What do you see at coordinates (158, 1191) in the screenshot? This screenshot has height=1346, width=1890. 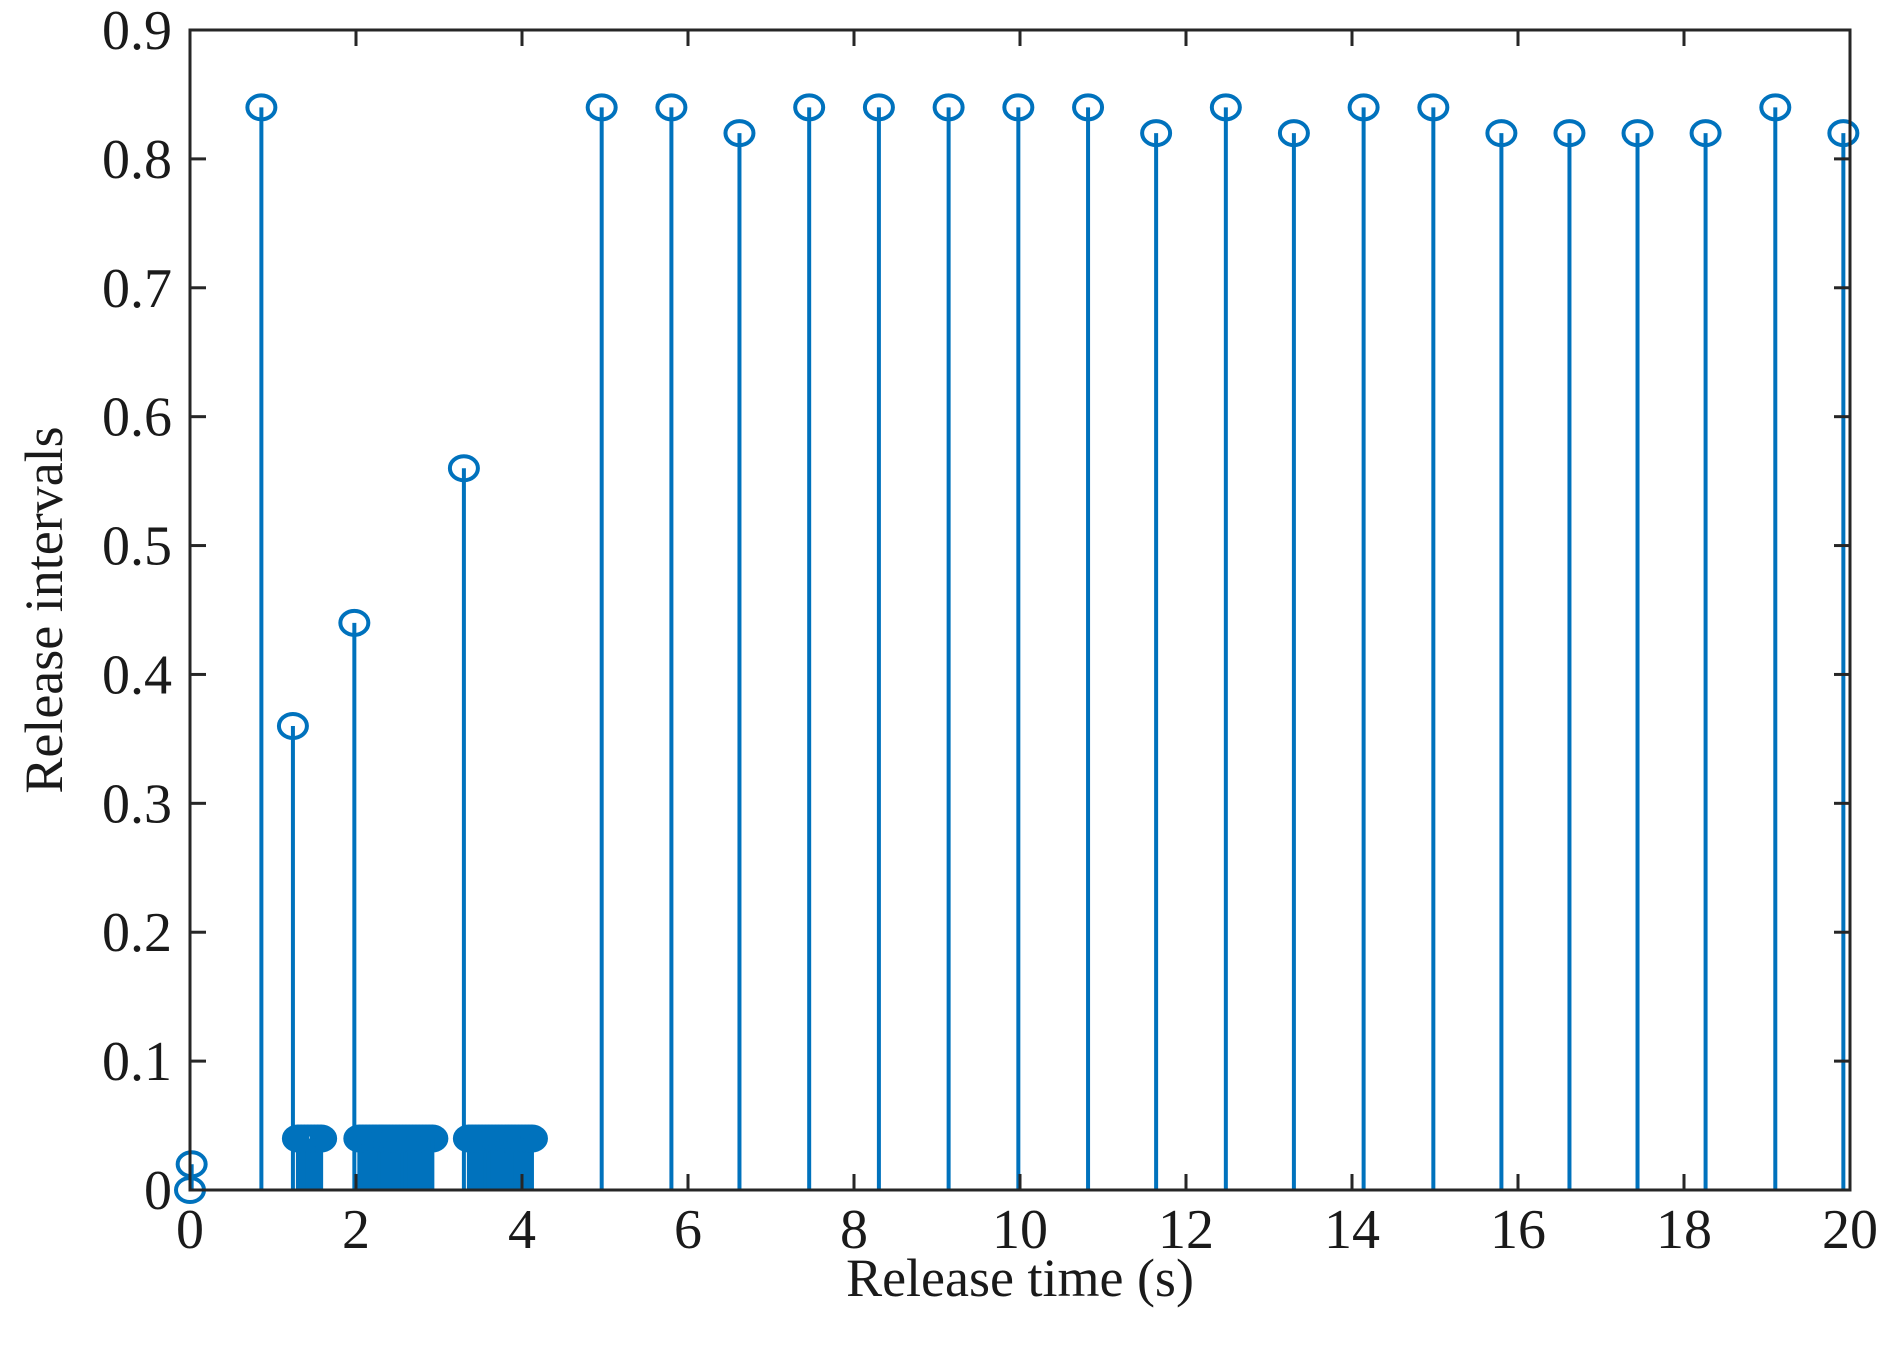 I see `y-tick-label: 0` at bounding box center [158, 1191].